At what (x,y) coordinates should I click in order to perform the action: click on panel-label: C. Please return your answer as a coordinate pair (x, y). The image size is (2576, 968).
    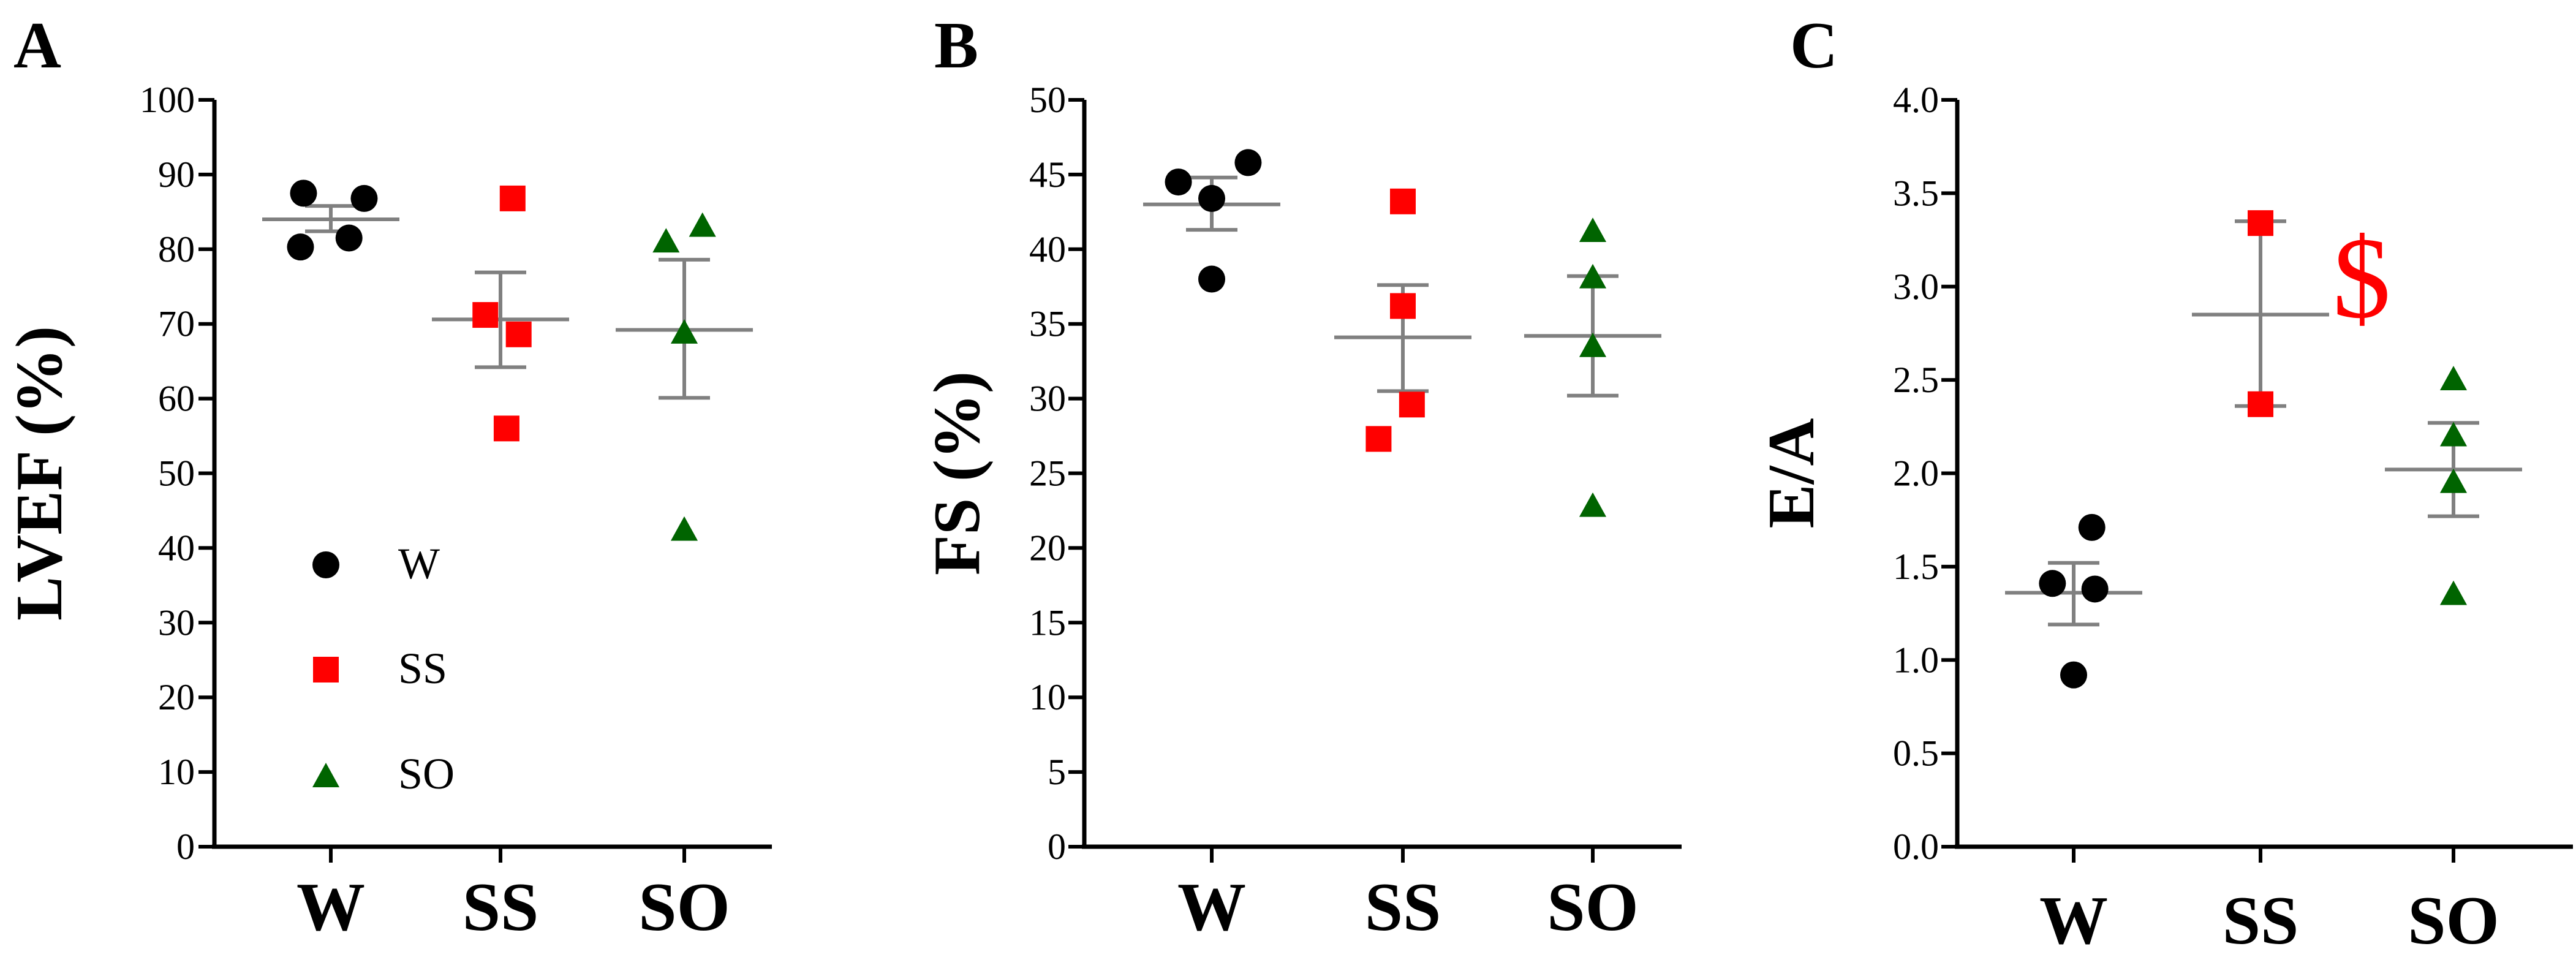
    Looking at the image, I should click on (1814, 46).